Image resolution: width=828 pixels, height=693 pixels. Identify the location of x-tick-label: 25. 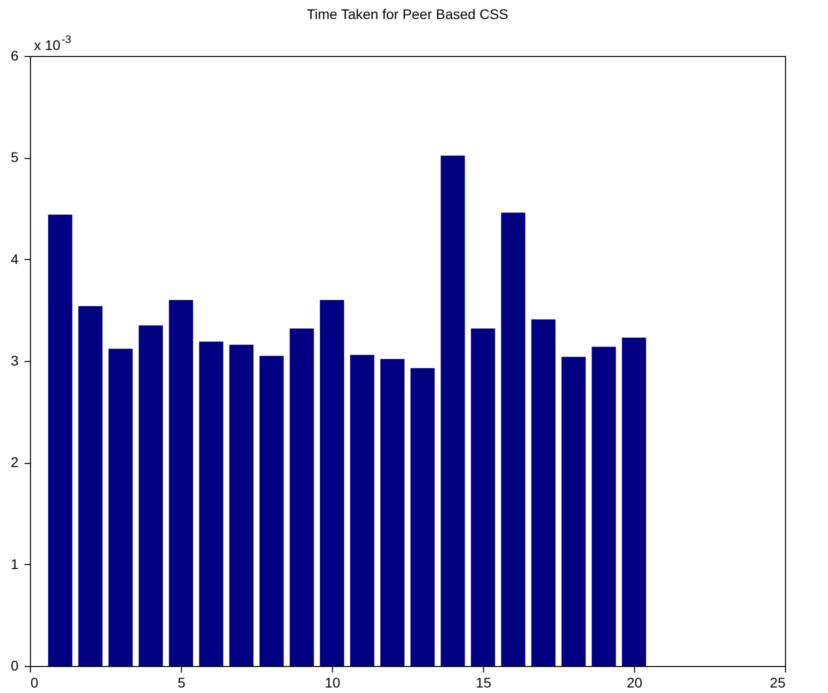
(778, 682).